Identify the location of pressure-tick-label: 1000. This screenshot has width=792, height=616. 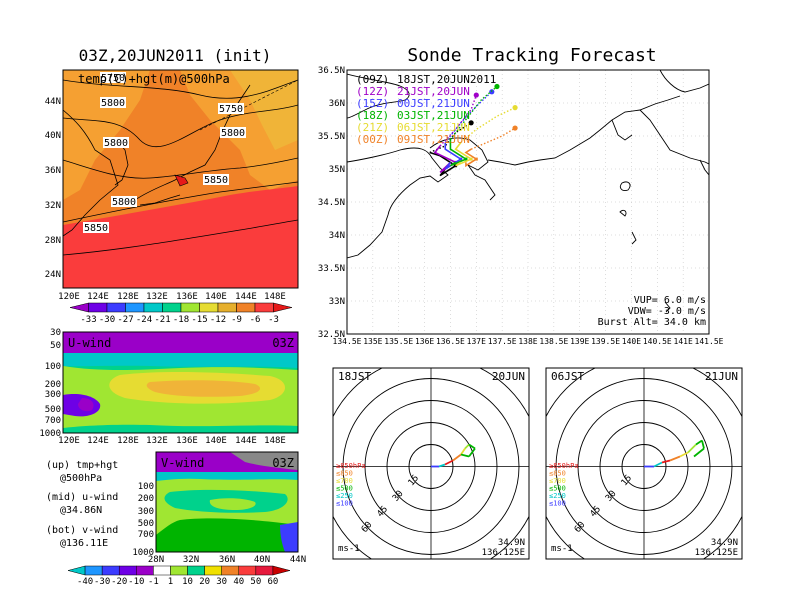
(143, 553).